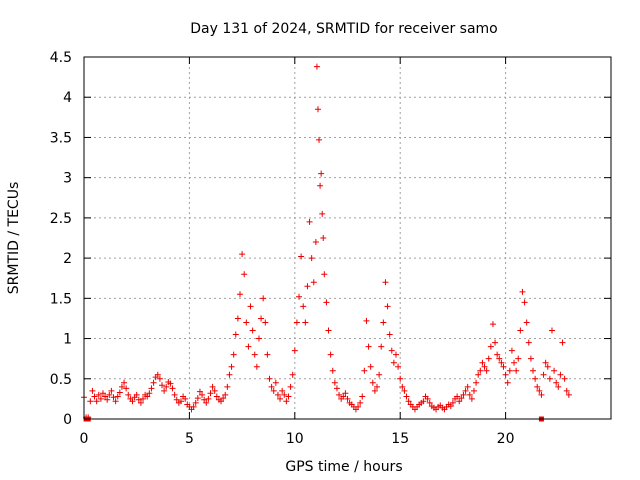  What do you see at coordinates (61, 299) in the screenshot?
I see `y-tick-label: 1.5` at bounding box center [61, 299].